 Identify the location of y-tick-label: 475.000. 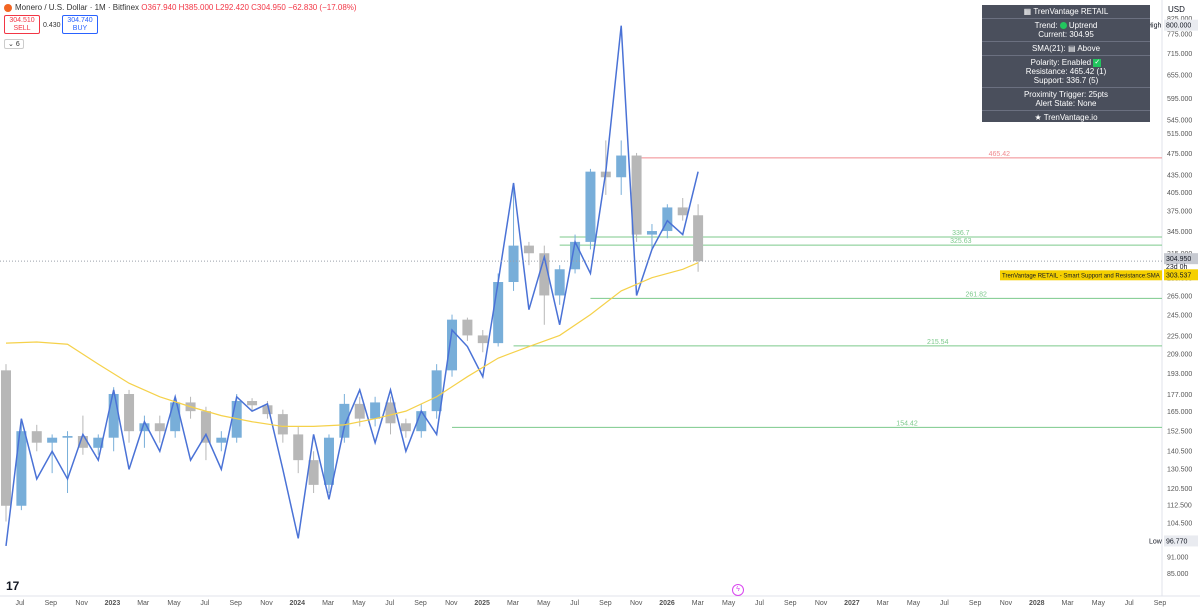
(1179, 154).